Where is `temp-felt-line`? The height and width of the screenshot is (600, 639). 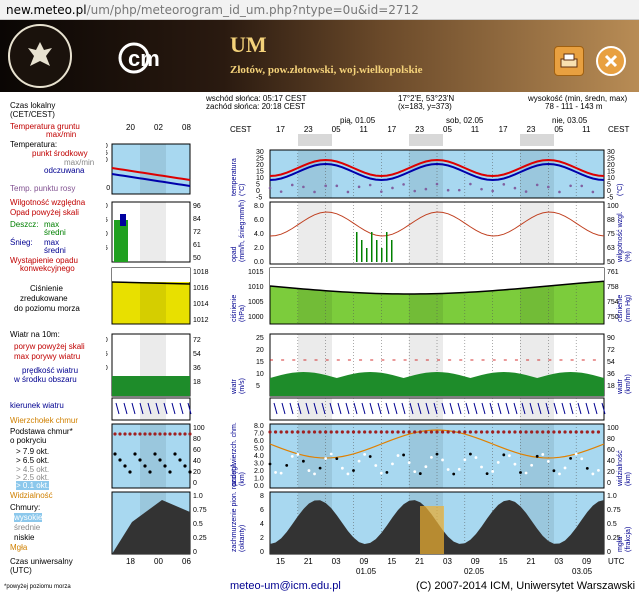 temp-felt-line is located at coordinates (437, 172).